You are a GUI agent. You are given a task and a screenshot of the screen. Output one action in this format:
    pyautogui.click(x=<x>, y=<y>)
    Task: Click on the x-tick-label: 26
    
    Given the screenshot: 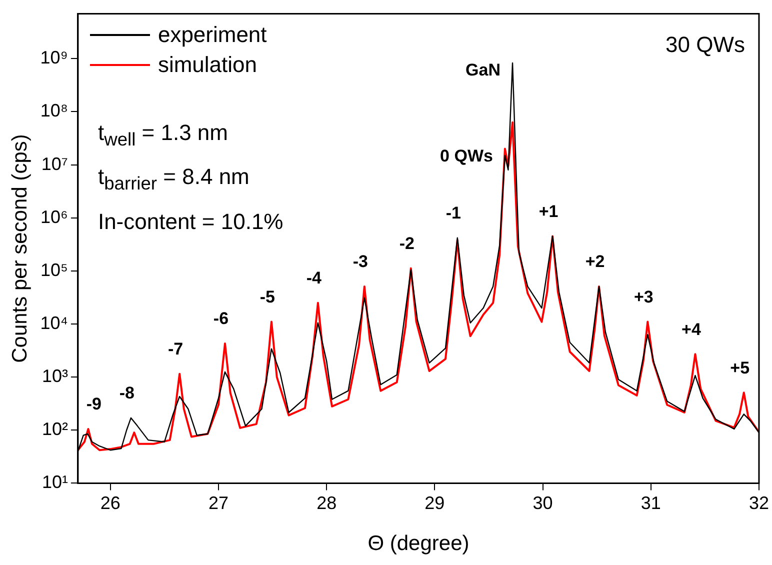 What is the action you would take?
    pyautogui.click(x=110, y=502)
    